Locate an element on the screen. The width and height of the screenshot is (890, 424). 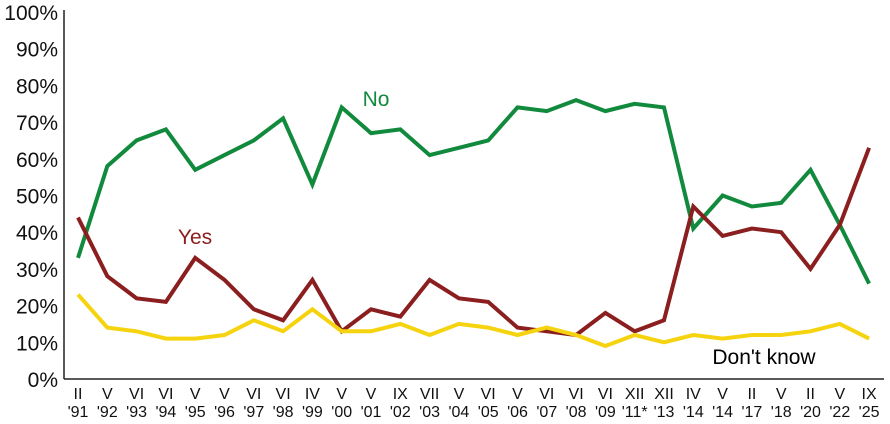
x-tick-year: '01 is located at coordinates (371, 412).